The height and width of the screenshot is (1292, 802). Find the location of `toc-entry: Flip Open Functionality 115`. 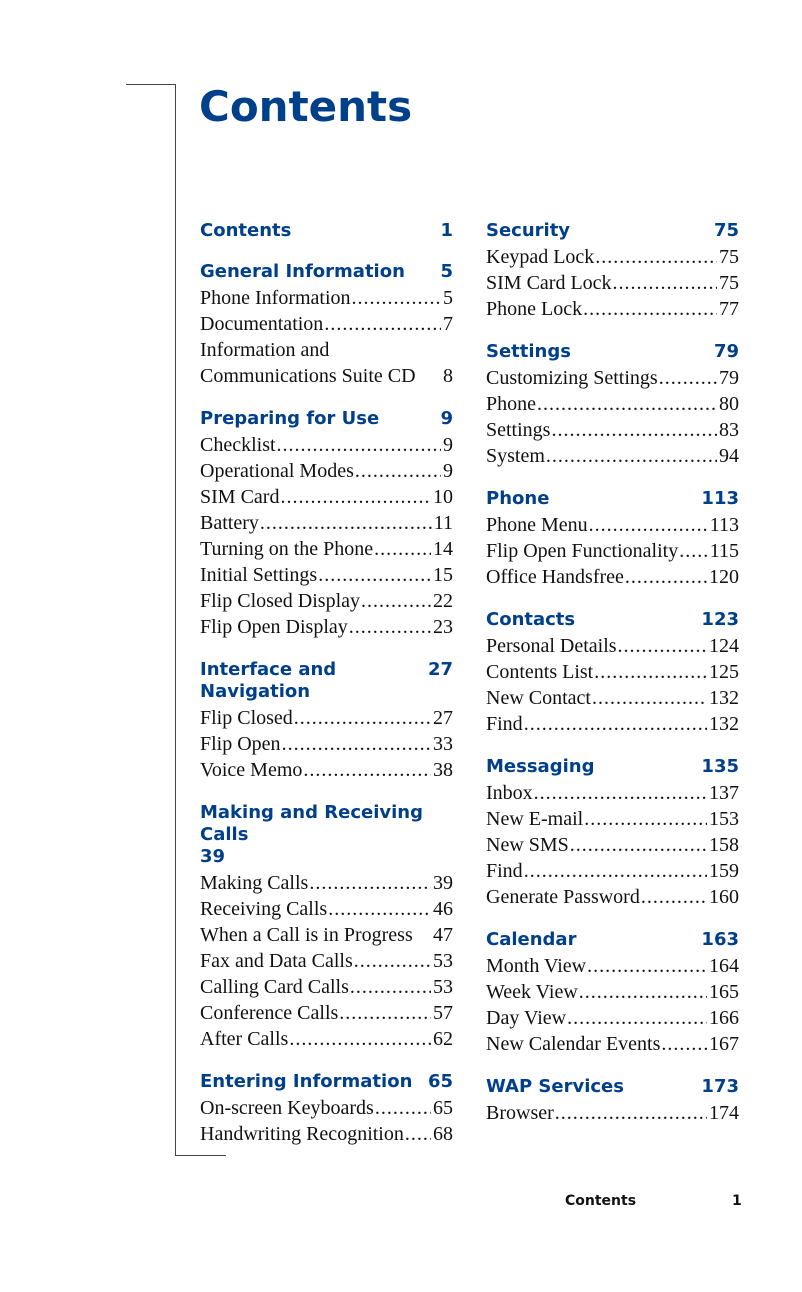

toc-entry: Flip Open Functionality 115 is located at coordinates (612, 551).